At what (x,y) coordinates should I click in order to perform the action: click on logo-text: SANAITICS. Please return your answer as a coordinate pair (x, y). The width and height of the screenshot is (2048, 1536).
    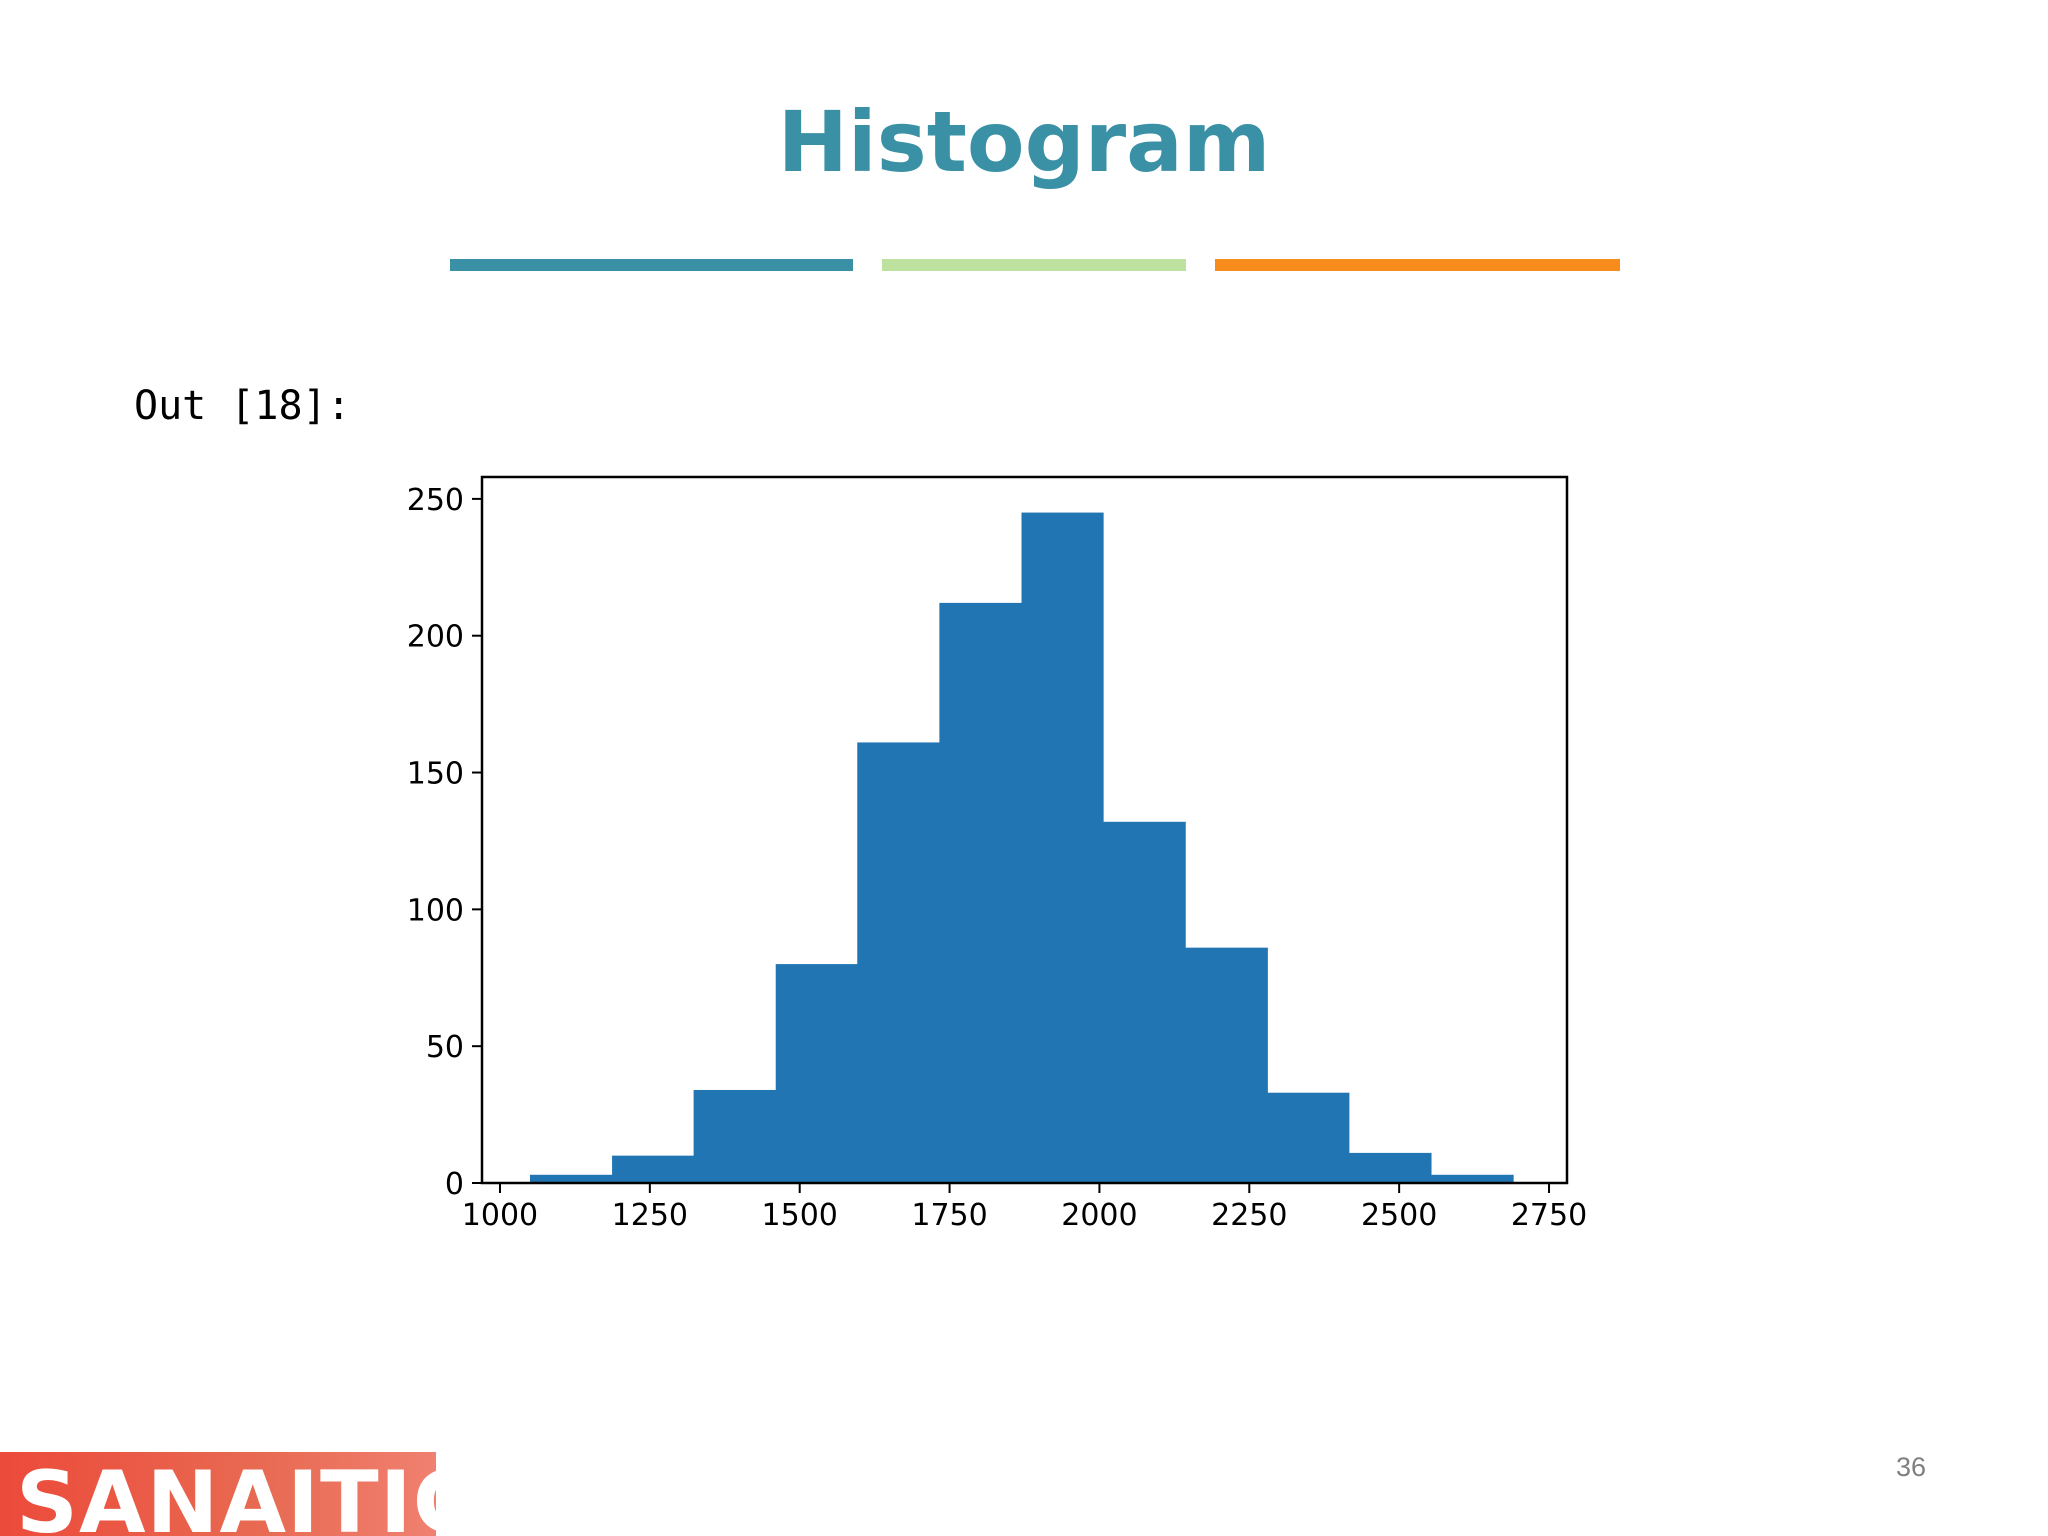
    Looking at the image, I should click on (226, 1494).